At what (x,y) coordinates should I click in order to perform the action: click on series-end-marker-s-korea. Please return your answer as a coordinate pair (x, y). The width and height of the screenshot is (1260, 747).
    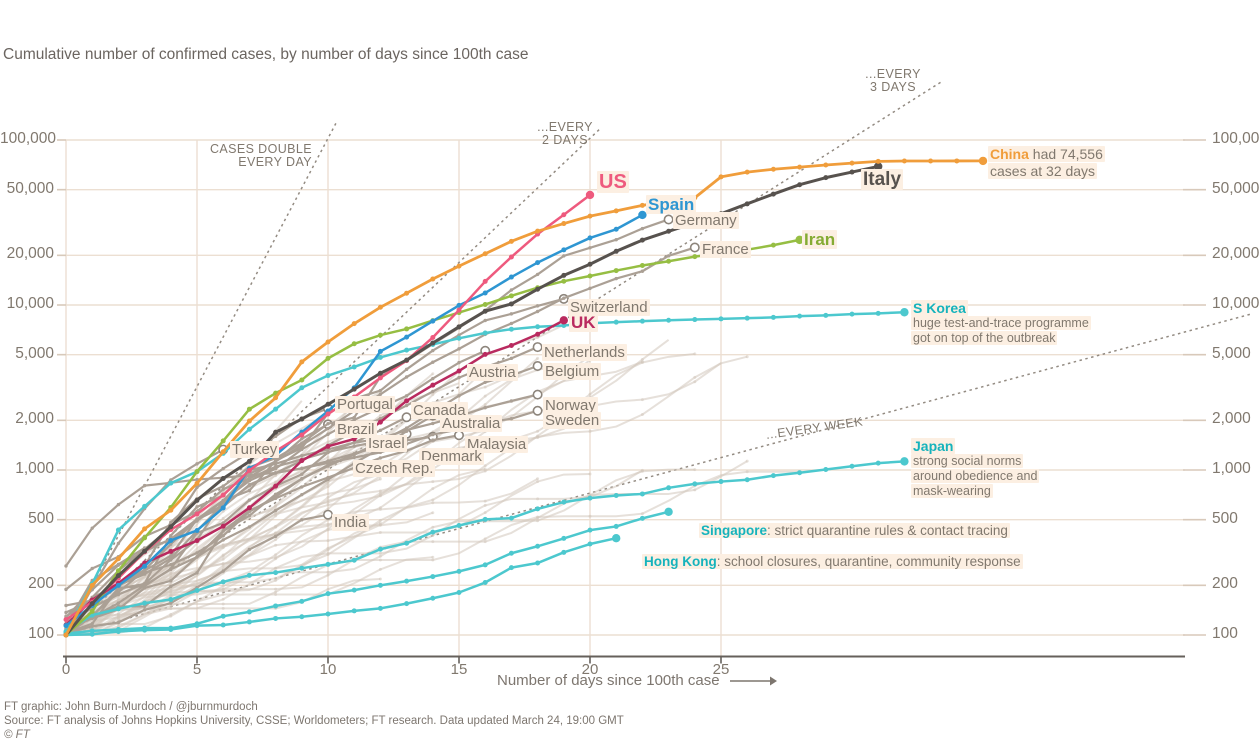
    Looking at the image, I should click on (904, 312).